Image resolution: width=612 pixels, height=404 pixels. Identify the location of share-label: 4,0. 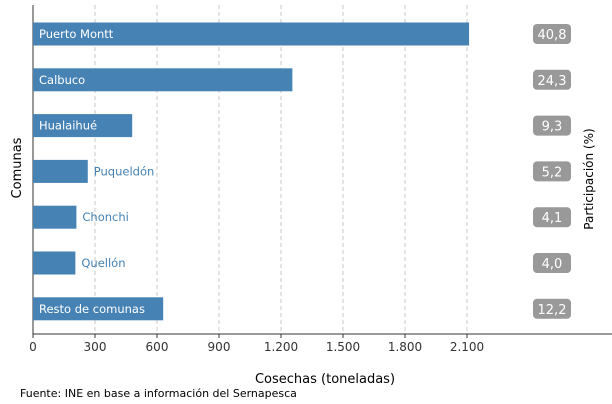
(552, 264).